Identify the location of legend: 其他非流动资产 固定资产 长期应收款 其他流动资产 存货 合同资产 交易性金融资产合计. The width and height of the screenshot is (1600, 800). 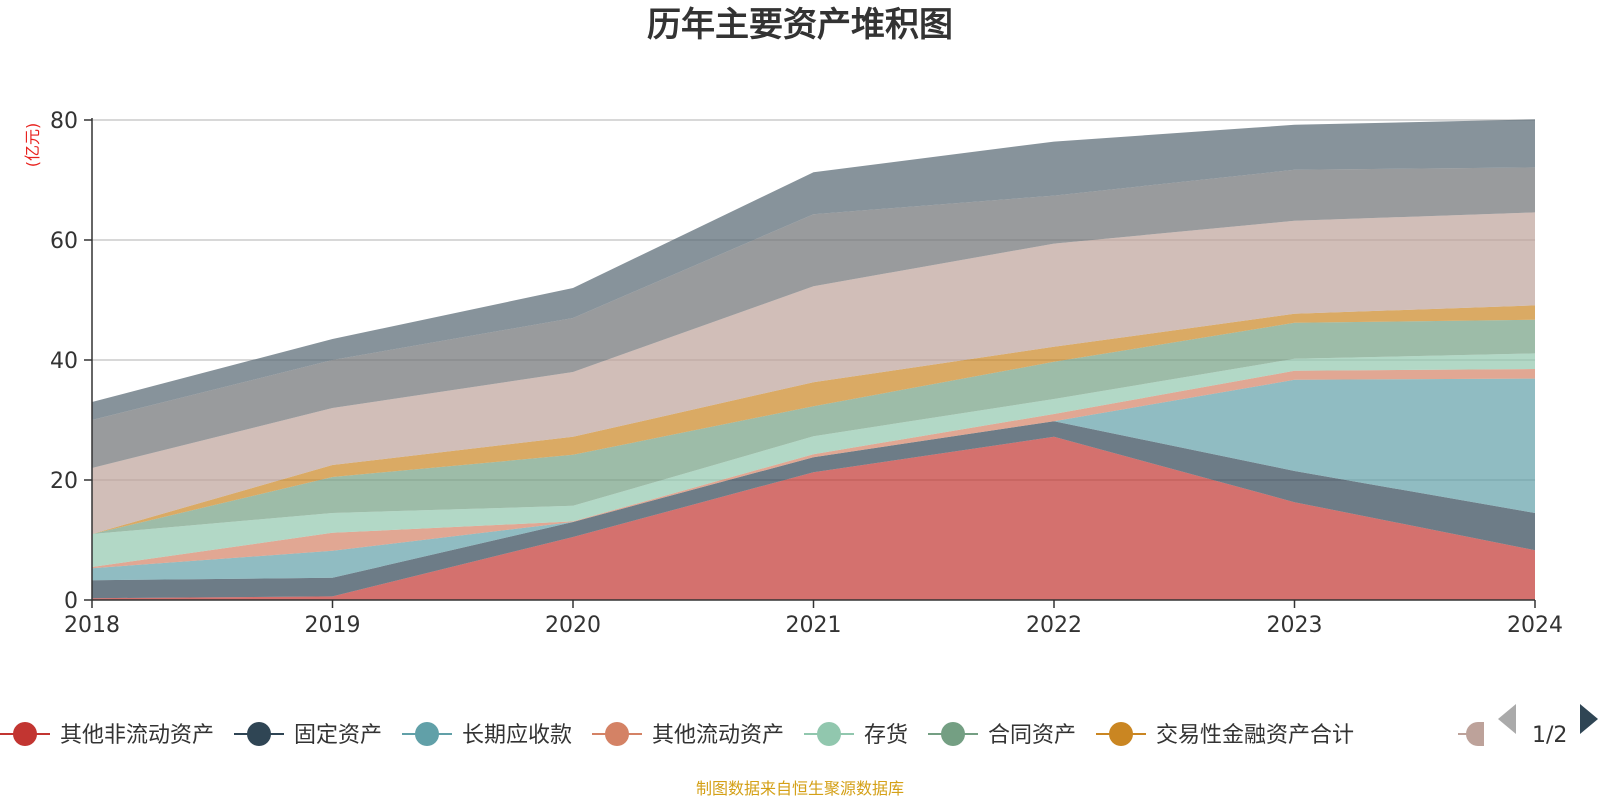
(742, 735).